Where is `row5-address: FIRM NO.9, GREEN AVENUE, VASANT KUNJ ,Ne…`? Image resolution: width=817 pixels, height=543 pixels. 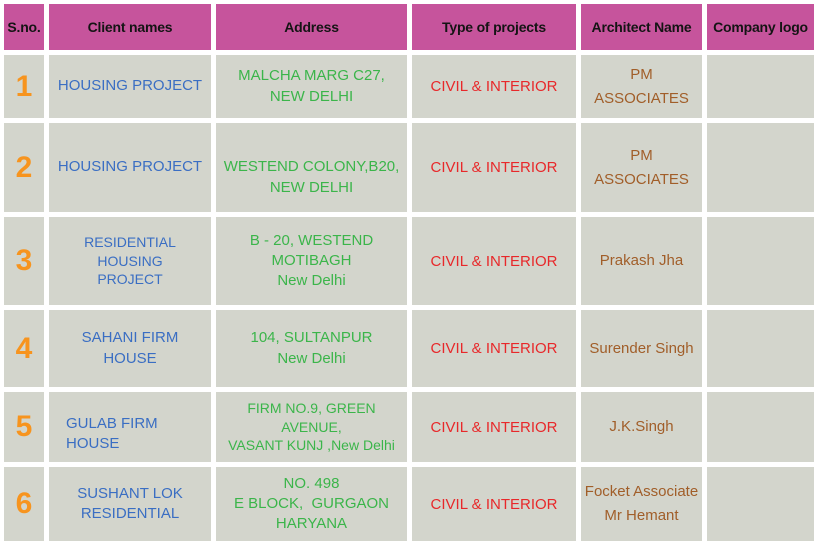
row5-address: FIRM NO.9, GREEN AVENUE, VASANT KUNJ ,Ne… is located at coordinates (311, 427).